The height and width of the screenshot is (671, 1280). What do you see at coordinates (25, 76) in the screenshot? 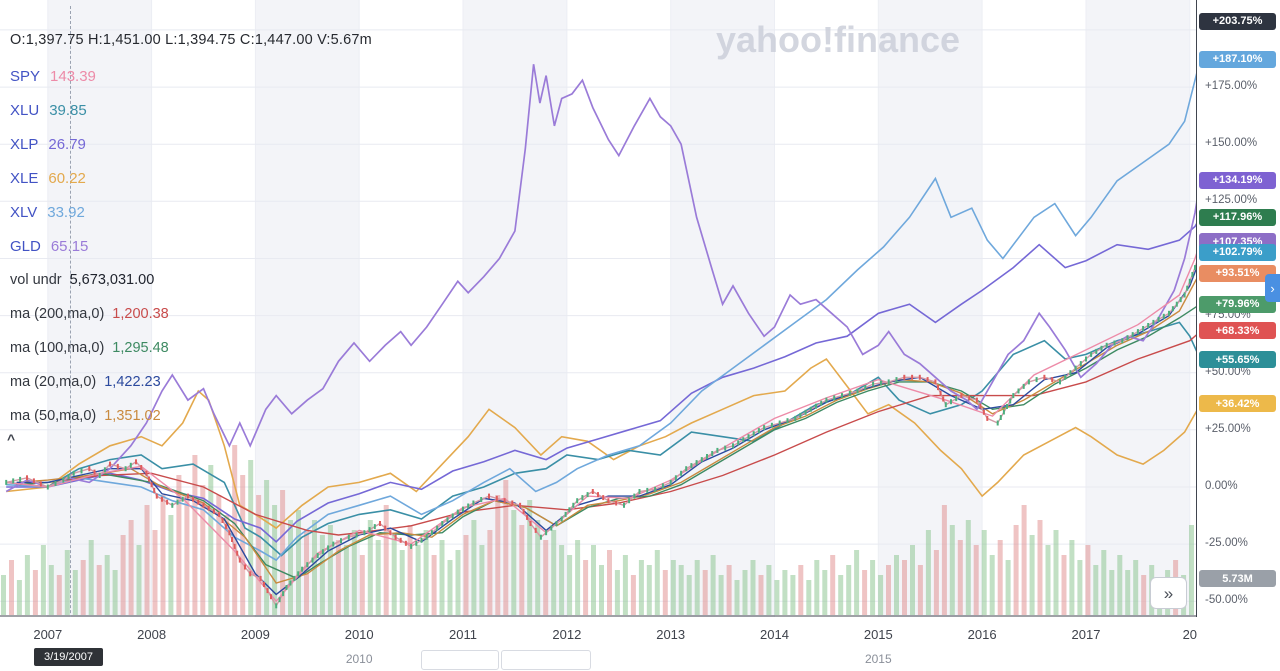
I see `legend-symbol-SPY: SPY` at bounding box center [25, 76].